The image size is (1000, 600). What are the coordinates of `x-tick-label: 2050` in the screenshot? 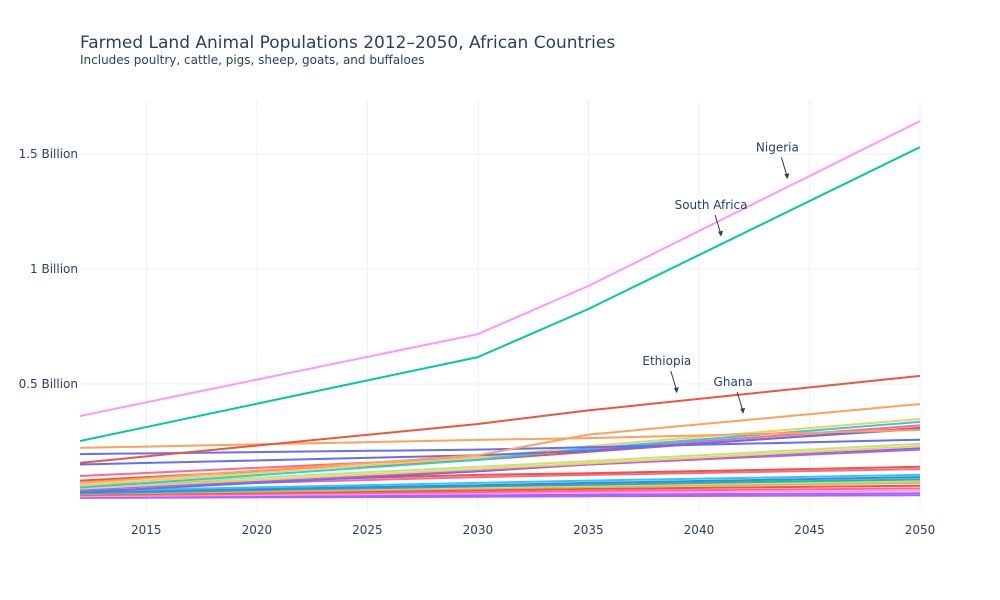 It's located at (920, 530).